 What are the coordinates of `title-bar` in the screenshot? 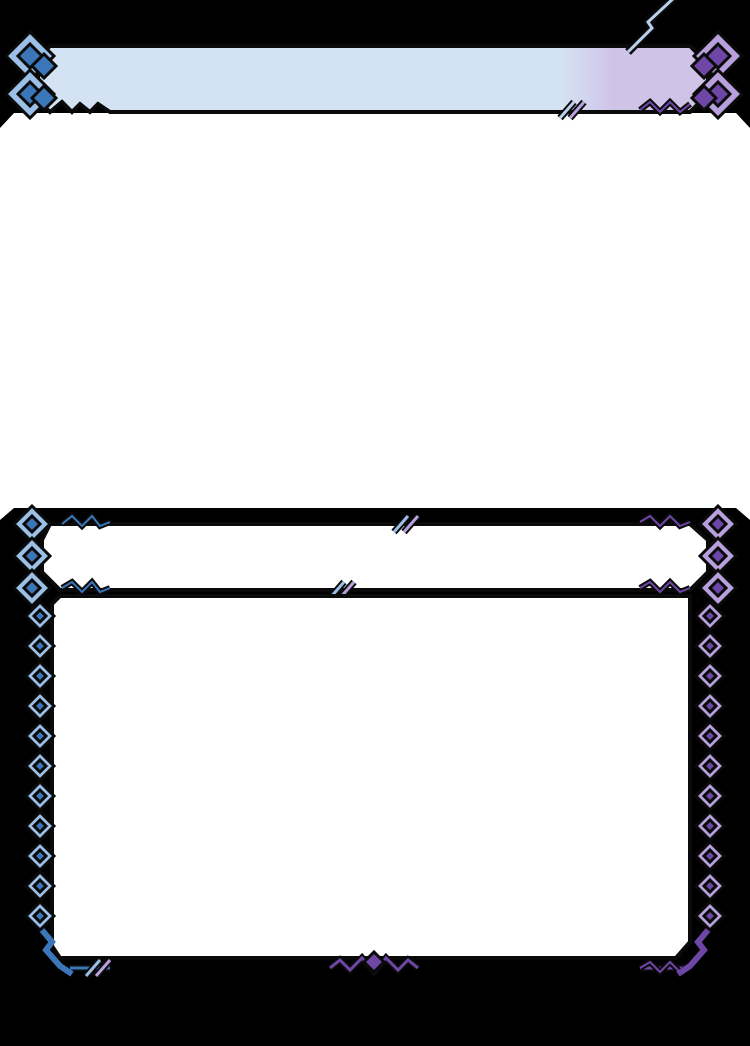 It's located at (373, 60).